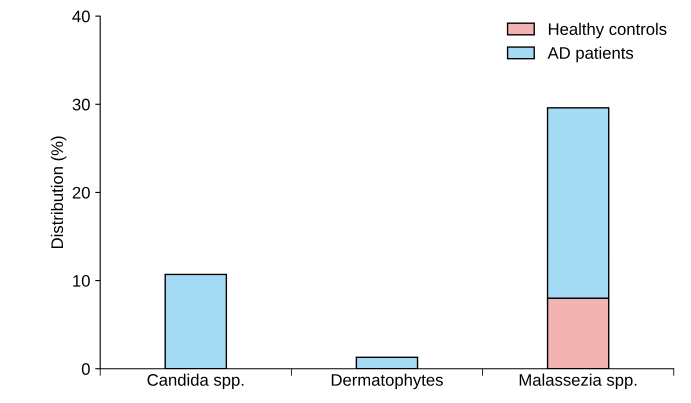  I want to click on y-tick-label: 20, so click(81, 192).